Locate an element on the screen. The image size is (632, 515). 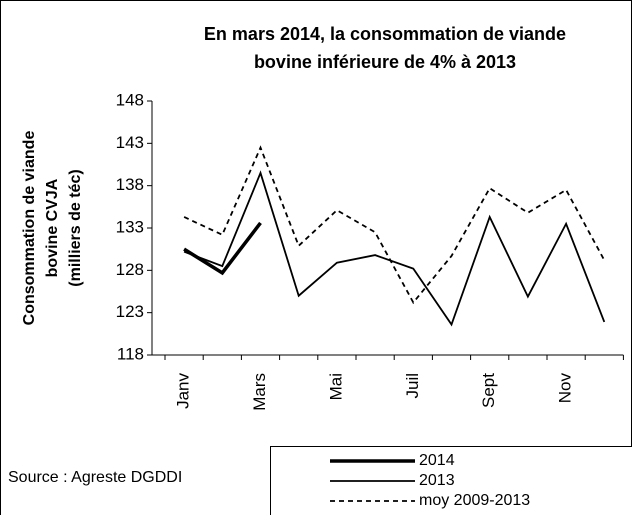
x-tick-label: Juil is located at coordinates (412, 386).